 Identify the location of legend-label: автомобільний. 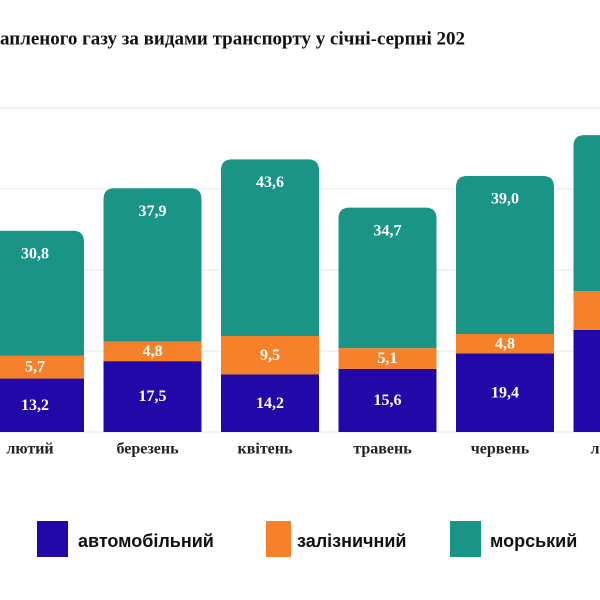
(146, 541).